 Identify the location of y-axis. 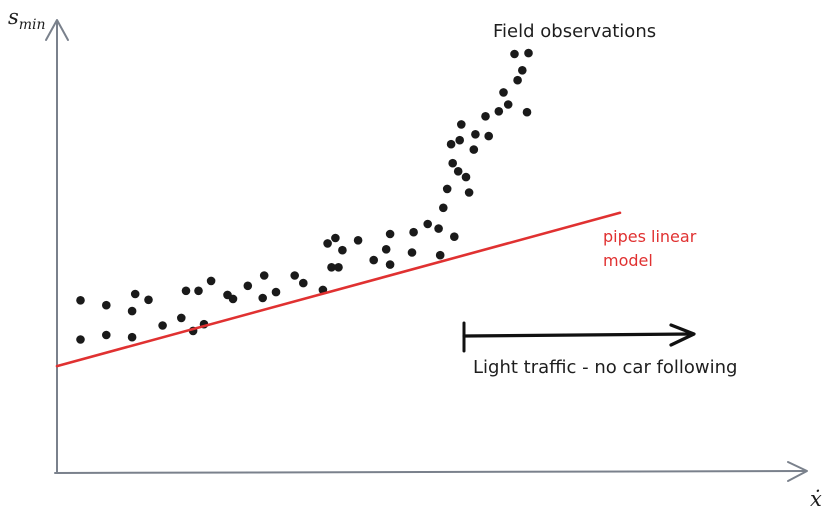
(57, 246).